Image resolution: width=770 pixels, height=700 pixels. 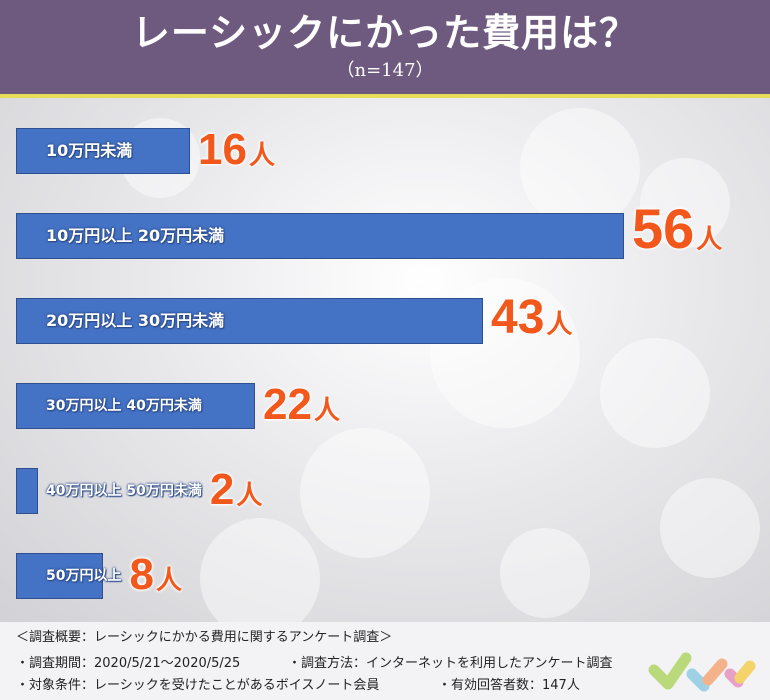 I want to click on value-label: 2人, so click(x=236, y=492).